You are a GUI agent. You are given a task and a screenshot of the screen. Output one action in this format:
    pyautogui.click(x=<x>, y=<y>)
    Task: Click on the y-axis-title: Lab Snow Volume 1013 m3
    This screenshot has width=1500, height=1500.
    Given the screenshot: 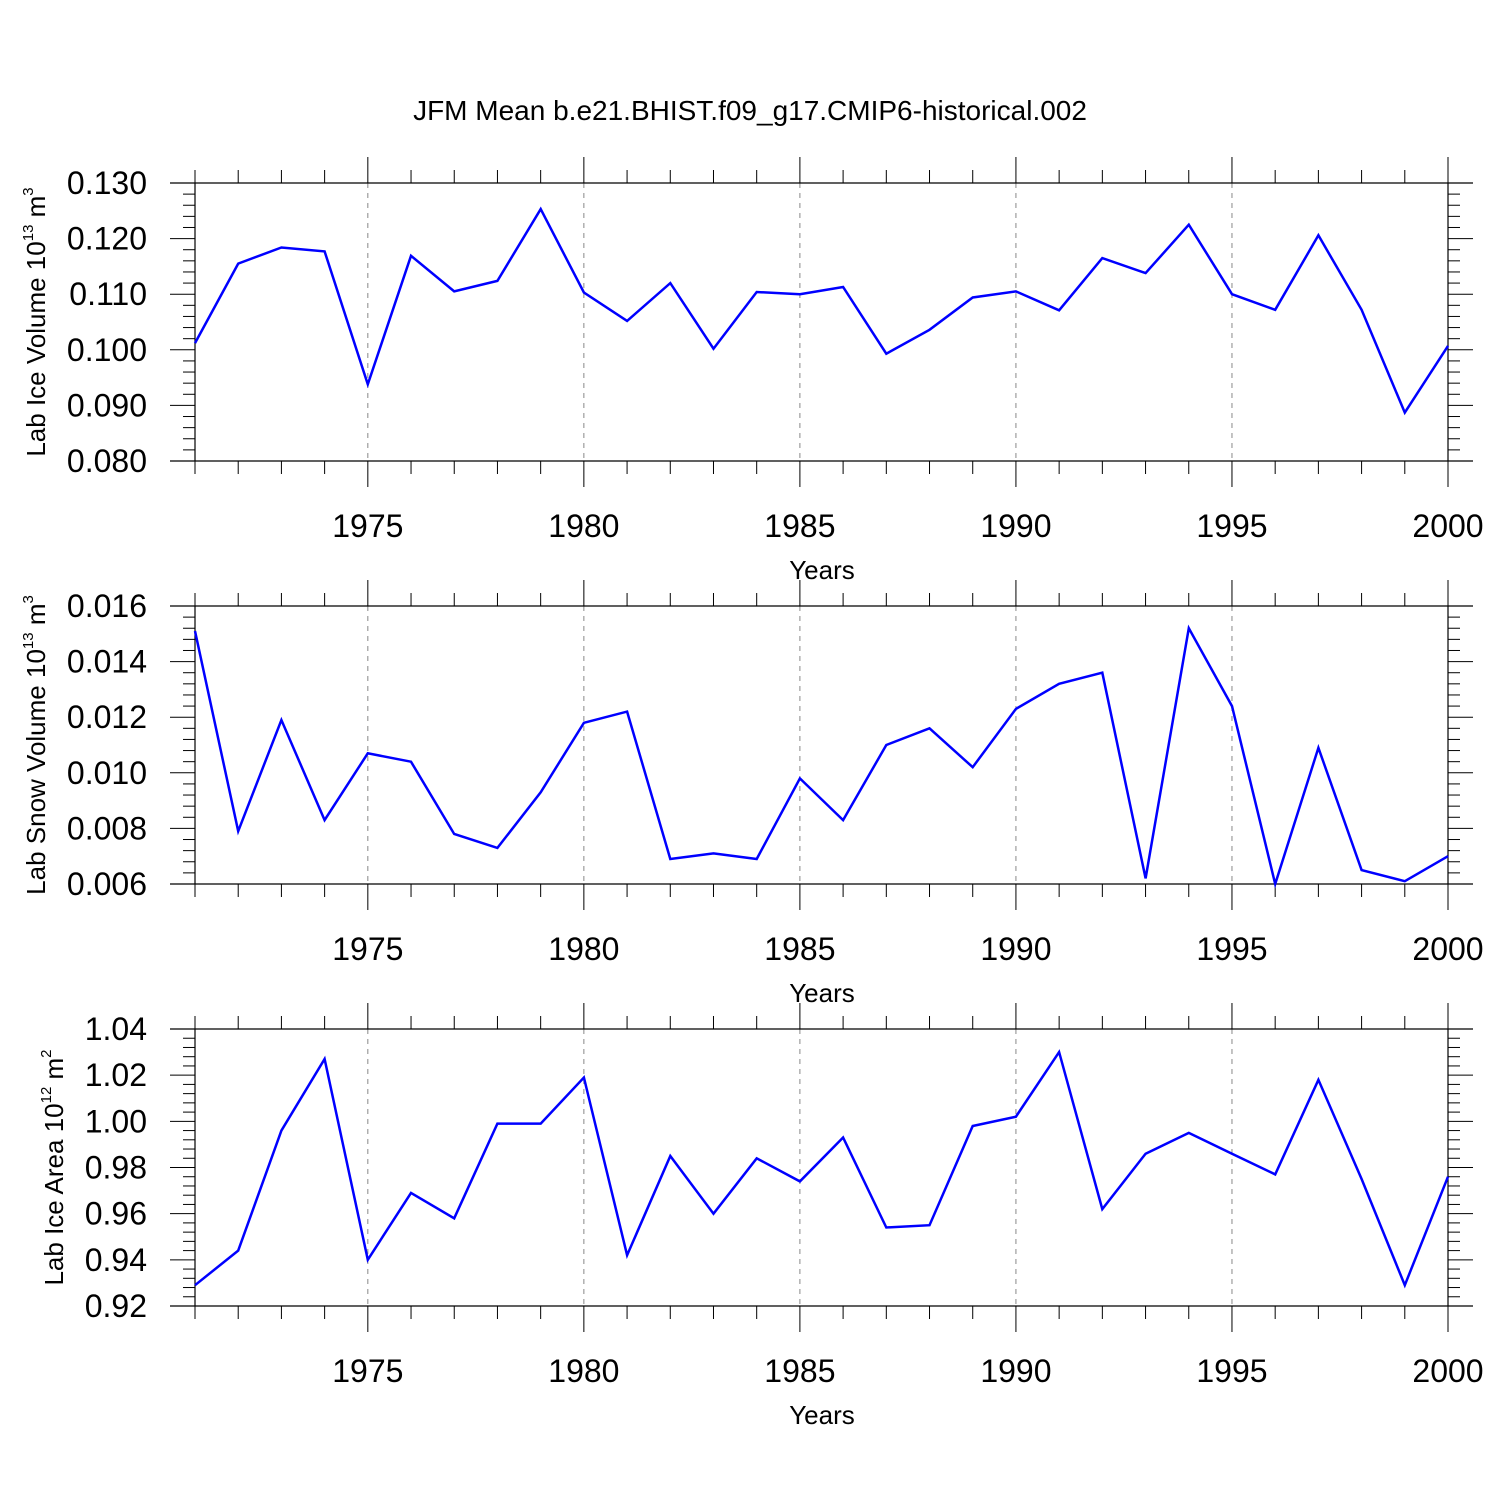 What is the action you would take?
    pyautogui.click(x=35, y=745)
    